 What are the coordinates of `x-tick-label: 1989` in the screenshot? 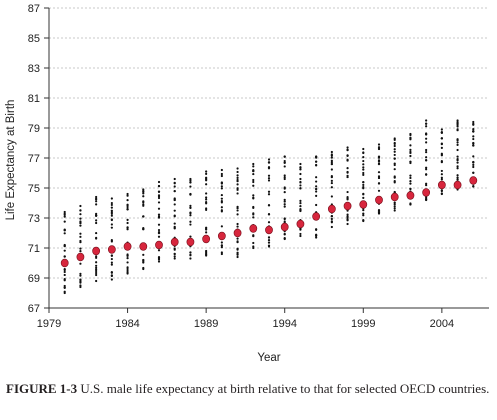 It's located at (206, 324).